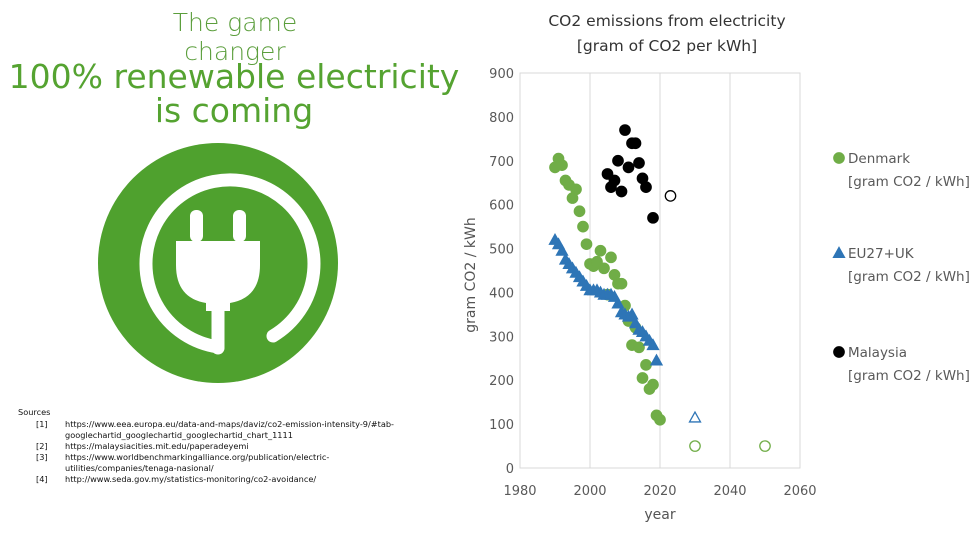 The height and width of the screenshot is (535, 980). Describe the element at coordinates (234, 76) in the screenshot. I see `headline-line-1: 100% renewable electricity` at that location.